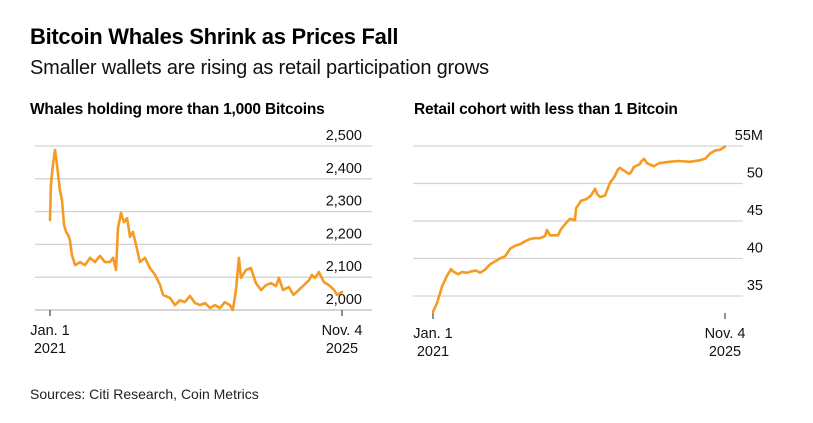 This screenshot has width=813, height=423. I want to click on y-tick-label: 2,200, so click(344, 234).